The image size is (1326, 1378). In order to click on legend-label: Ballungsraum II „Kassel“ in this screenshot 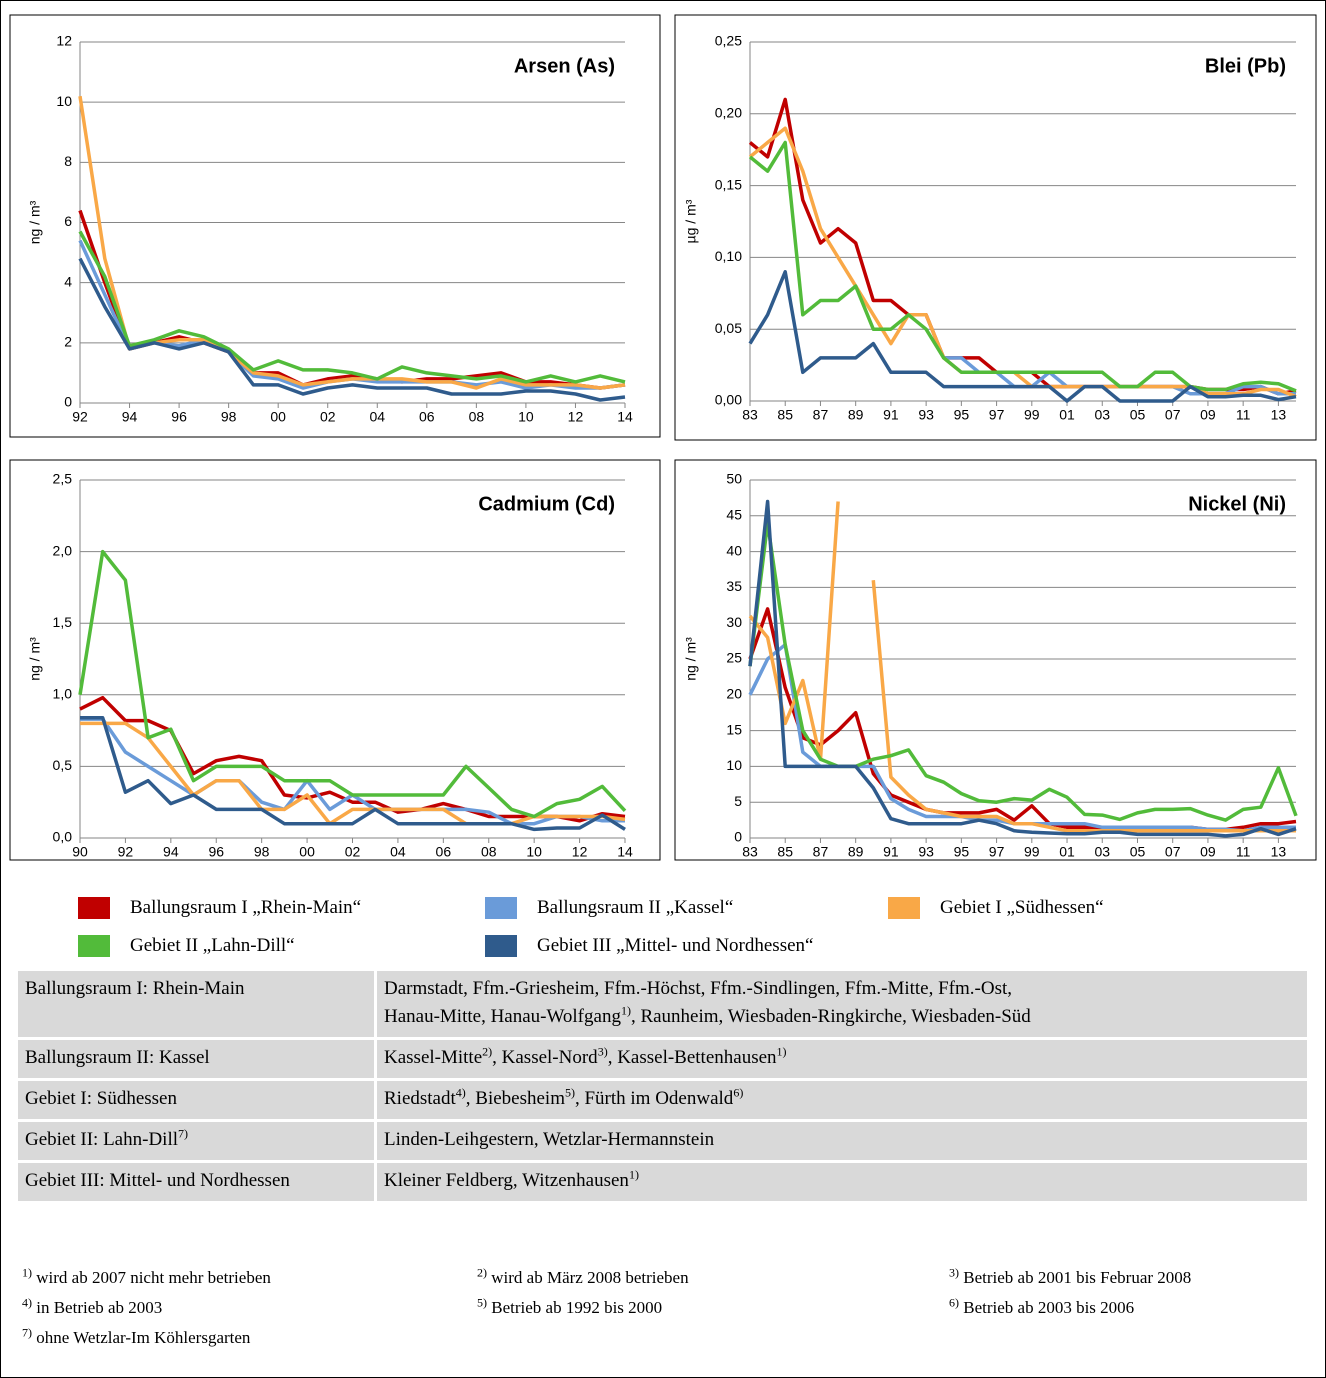, I will do `click(635, 907)`.